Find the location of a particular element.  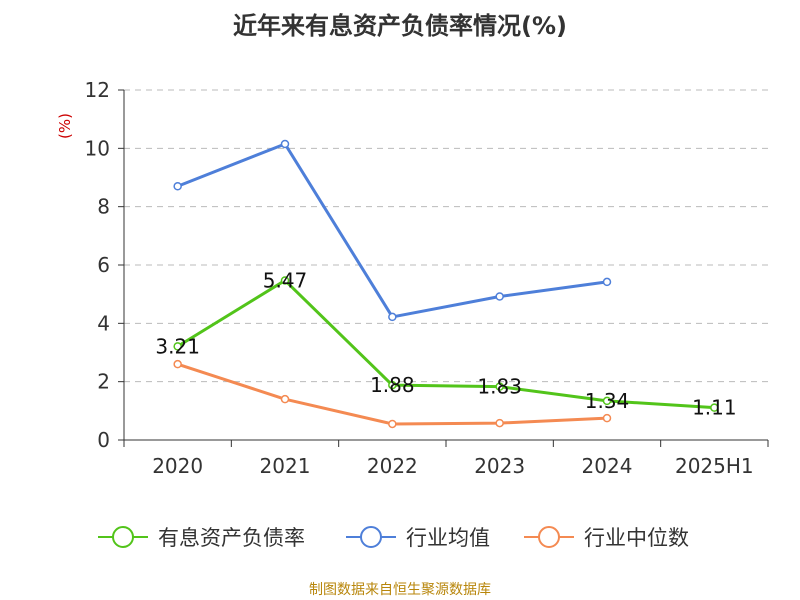

legend-label: 行业均值 is located at coordinates (448, 538).